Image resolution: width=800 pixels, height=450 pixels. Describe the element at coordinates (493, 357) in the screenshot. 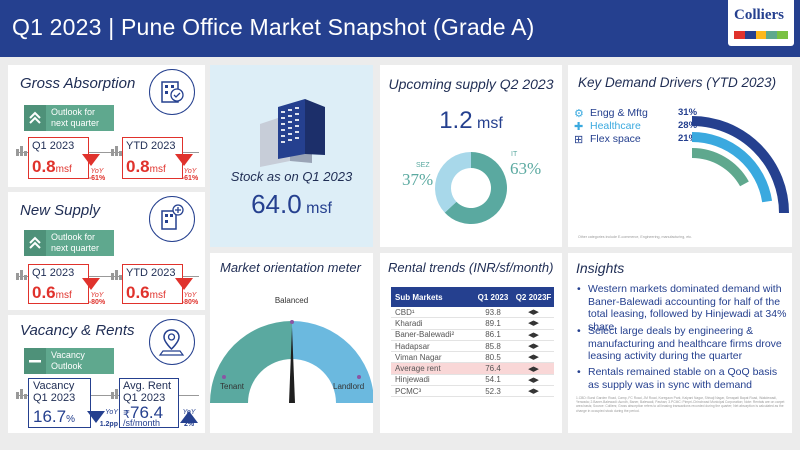

I see `cell-q1: 80.5` at that location.